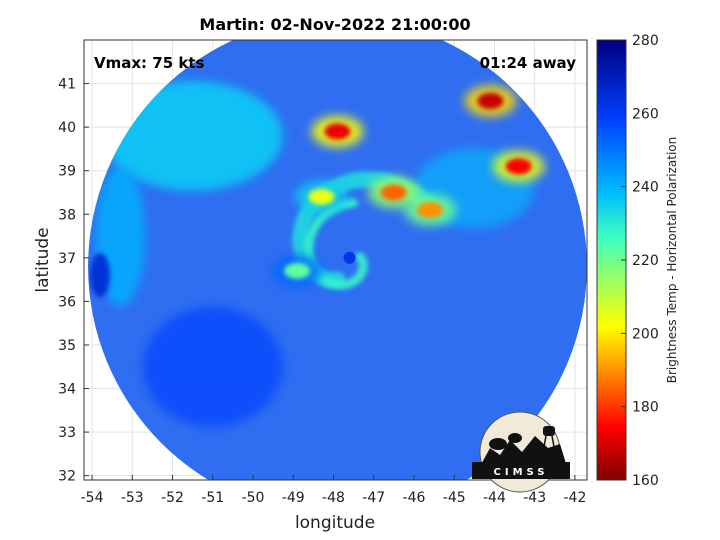  What do you see at coordinates (645, 188) in the screenshot?
I see `colorbar-tick-label-4: 240` at bounding box center [645, 188].